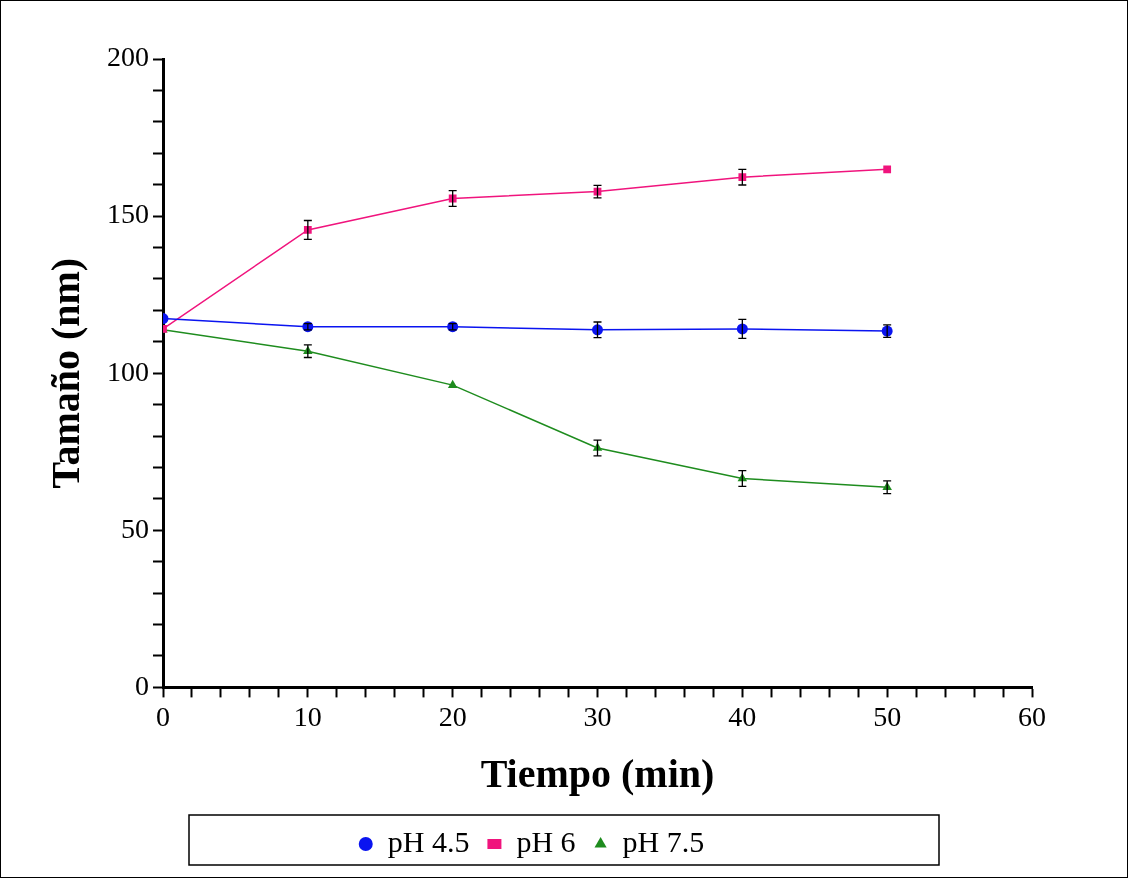 The height and width of the screenshot is (878, 1128). What do you see at coordinates (128, 214) in the screenshot?
I see `y-tick-label: 150` at bounding box center [128, 214].